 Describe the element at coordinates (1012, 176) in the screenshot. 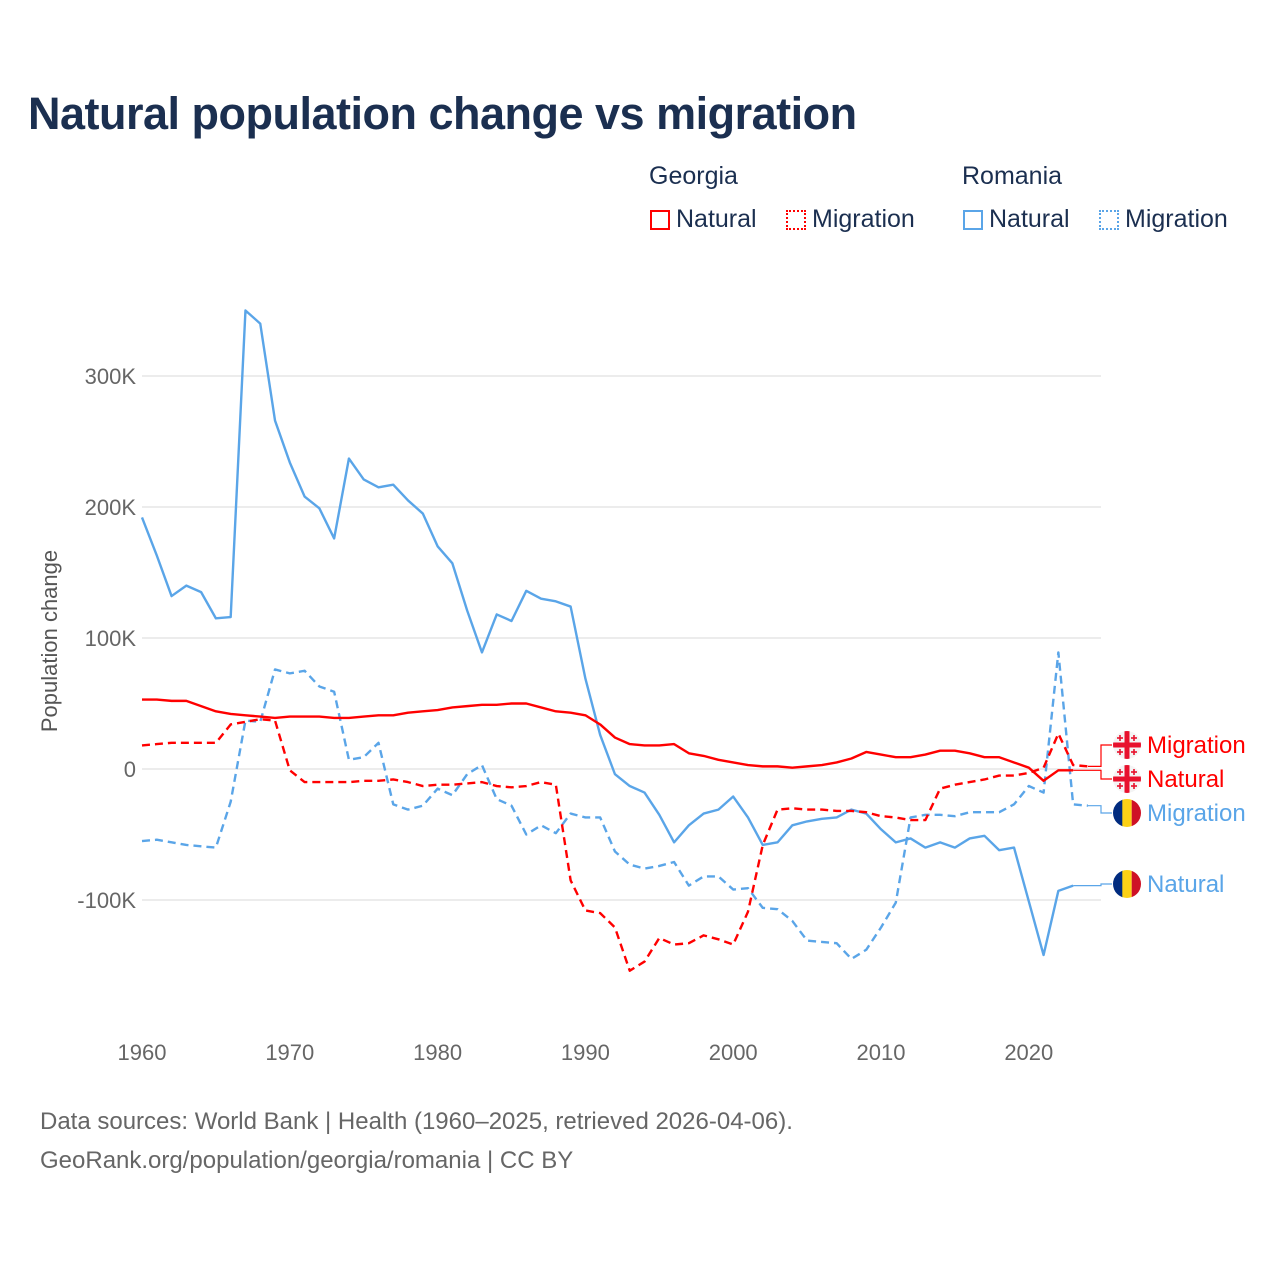

I see `legend-group-romania: Romania` at that location.